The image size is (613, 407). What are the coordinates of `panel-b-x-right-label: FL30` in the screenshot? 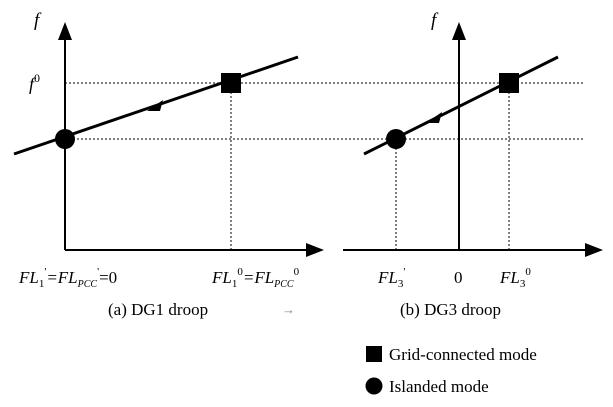 It's located at (515, 278).